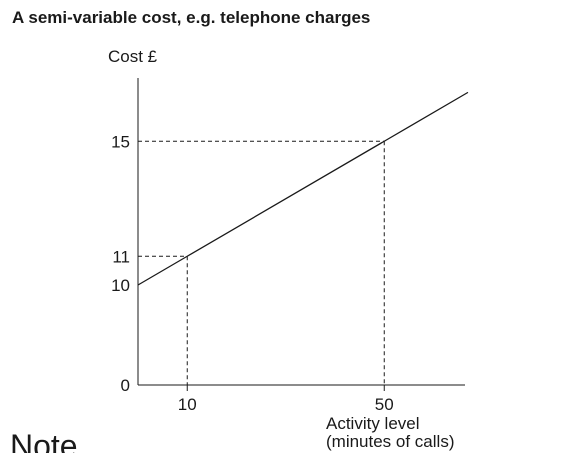 This screenshot has width=585, height=464. What do you see at coordinates (125, 385) in the screenshot?
I see `y-tick-label: 0` at bounding box center [125, 385].